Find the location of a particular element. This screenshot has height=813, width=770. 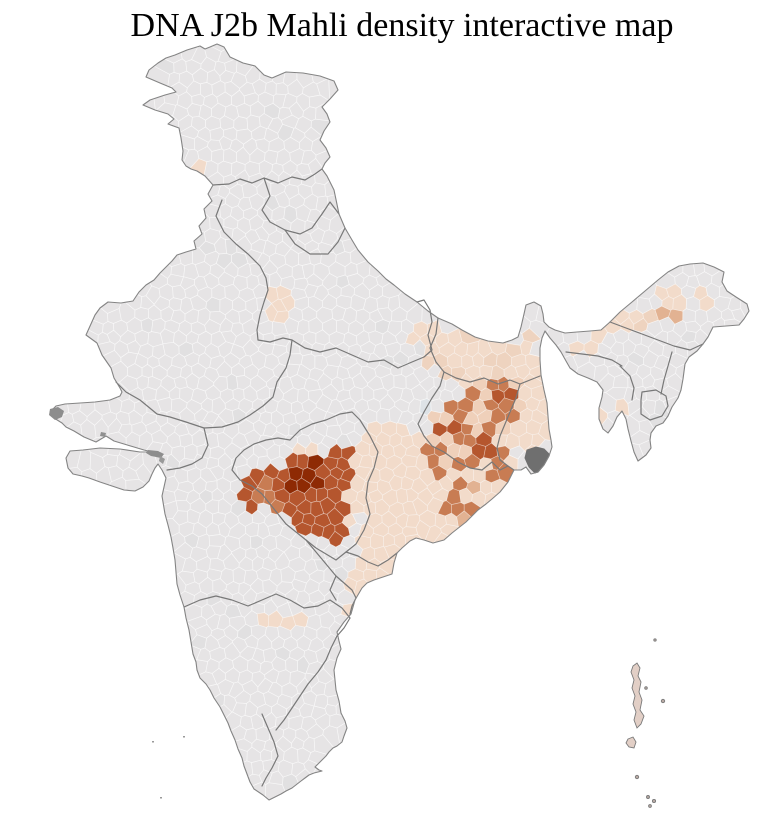

svg-text:DNA J2b Mahli density interact: DNA J2b Mahli density interactive map is located at coordinates (402, 25).